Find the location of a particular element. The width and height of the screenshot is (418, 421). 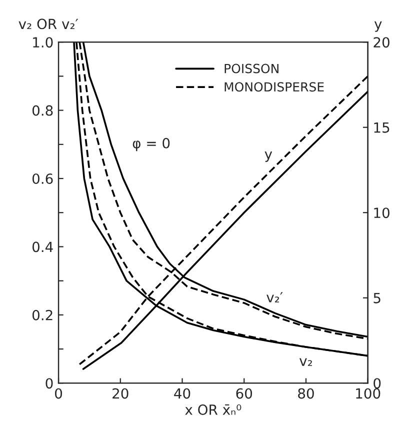

legend-label: POISSON is located at coordinates (251, 69).